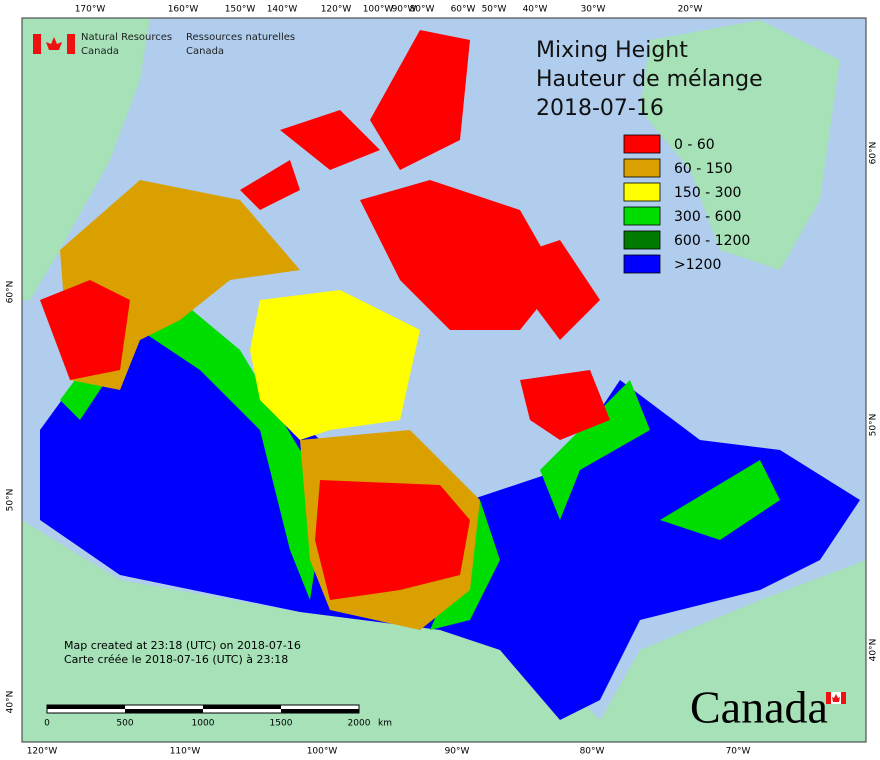  I want to click on zone-0-60-central, so click(392, 540).